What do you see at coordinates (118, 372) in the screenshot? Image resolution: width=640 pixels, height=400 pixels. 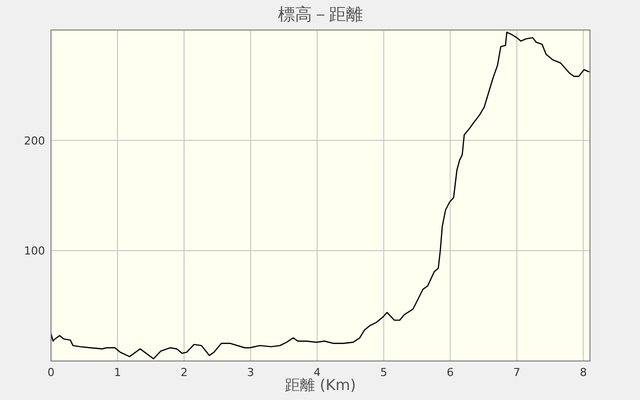 I see `x-tick-label: 1` at bounding box center [118, 372].